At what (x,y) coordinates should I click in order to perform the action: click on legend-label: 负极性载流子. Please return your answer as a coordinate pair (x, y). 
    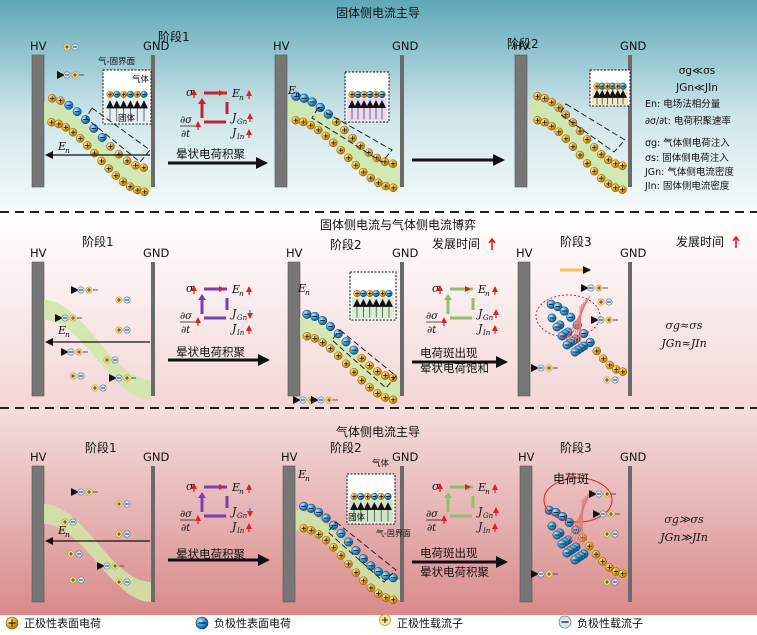
    Looking at the image, I should click on (610, 623).